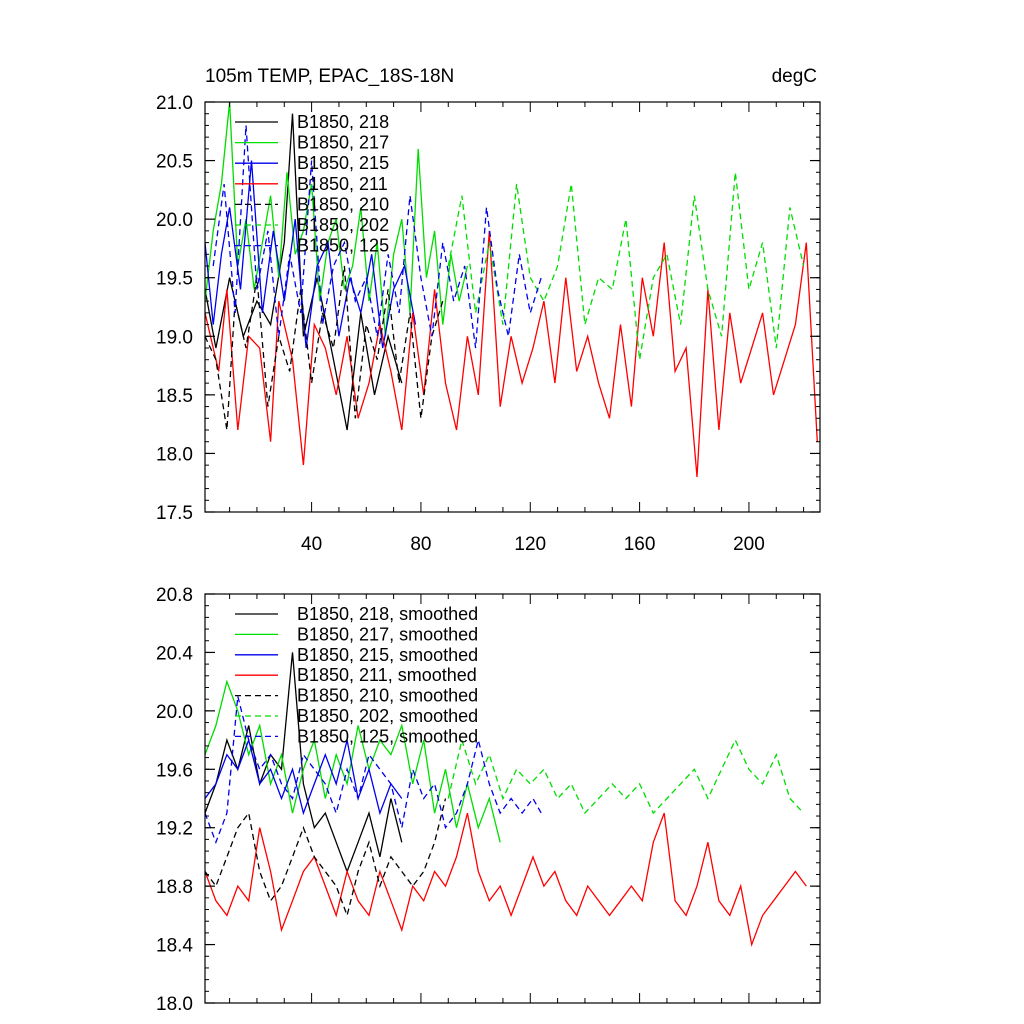 The image size is (1024, 1024). I want to click on y-tick-label: 18.4, so click(174, 946).